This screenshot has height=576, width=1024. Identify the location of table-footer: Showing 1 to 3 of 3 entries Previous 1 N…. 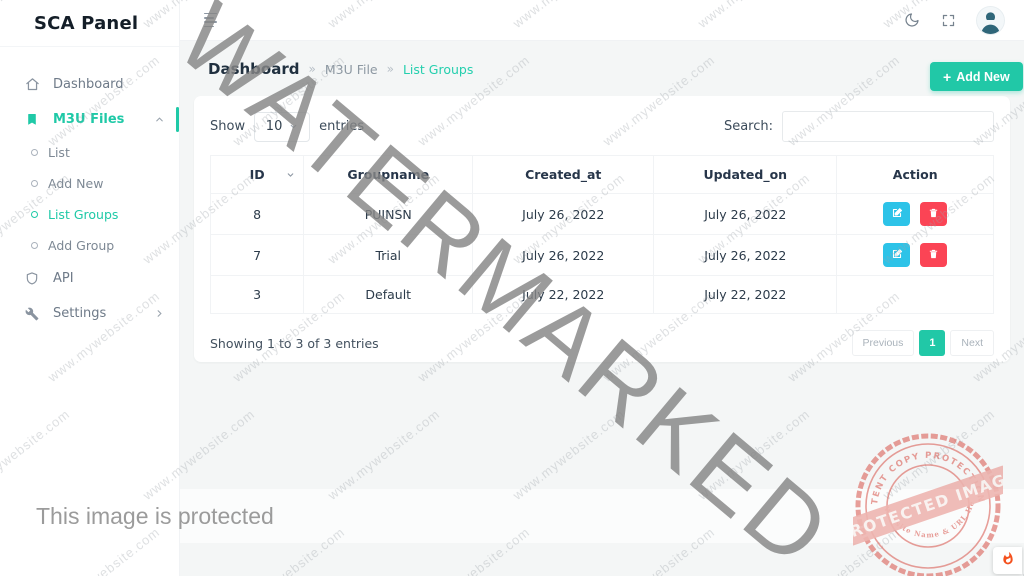
(602, 343).